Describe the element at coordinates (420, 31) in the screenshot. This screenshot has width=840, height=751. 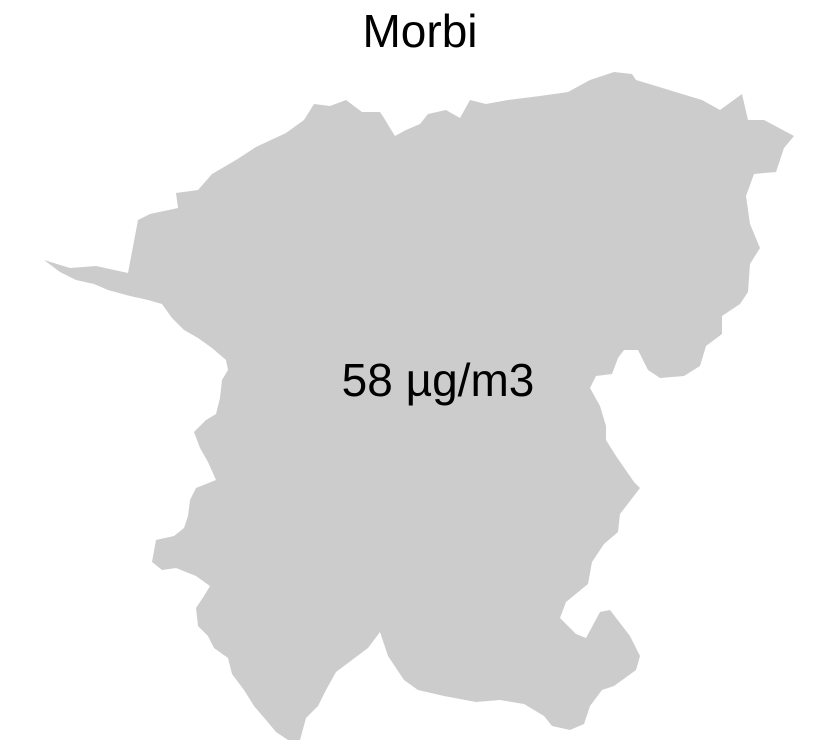
I see `map-title: Morbi` at that location.